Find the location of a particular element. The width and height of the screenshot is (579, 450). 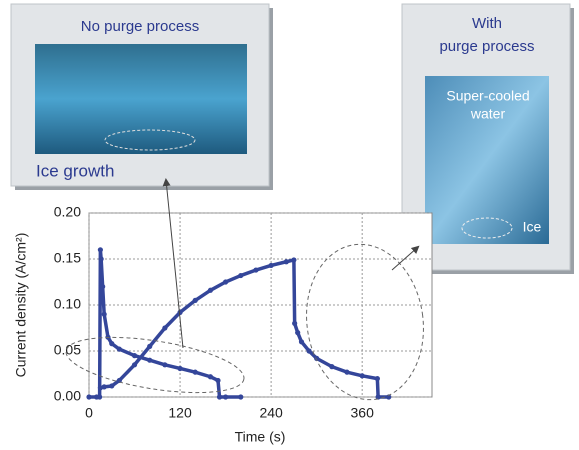

x-tick-label: 360 is located at coordinates (363, 413).